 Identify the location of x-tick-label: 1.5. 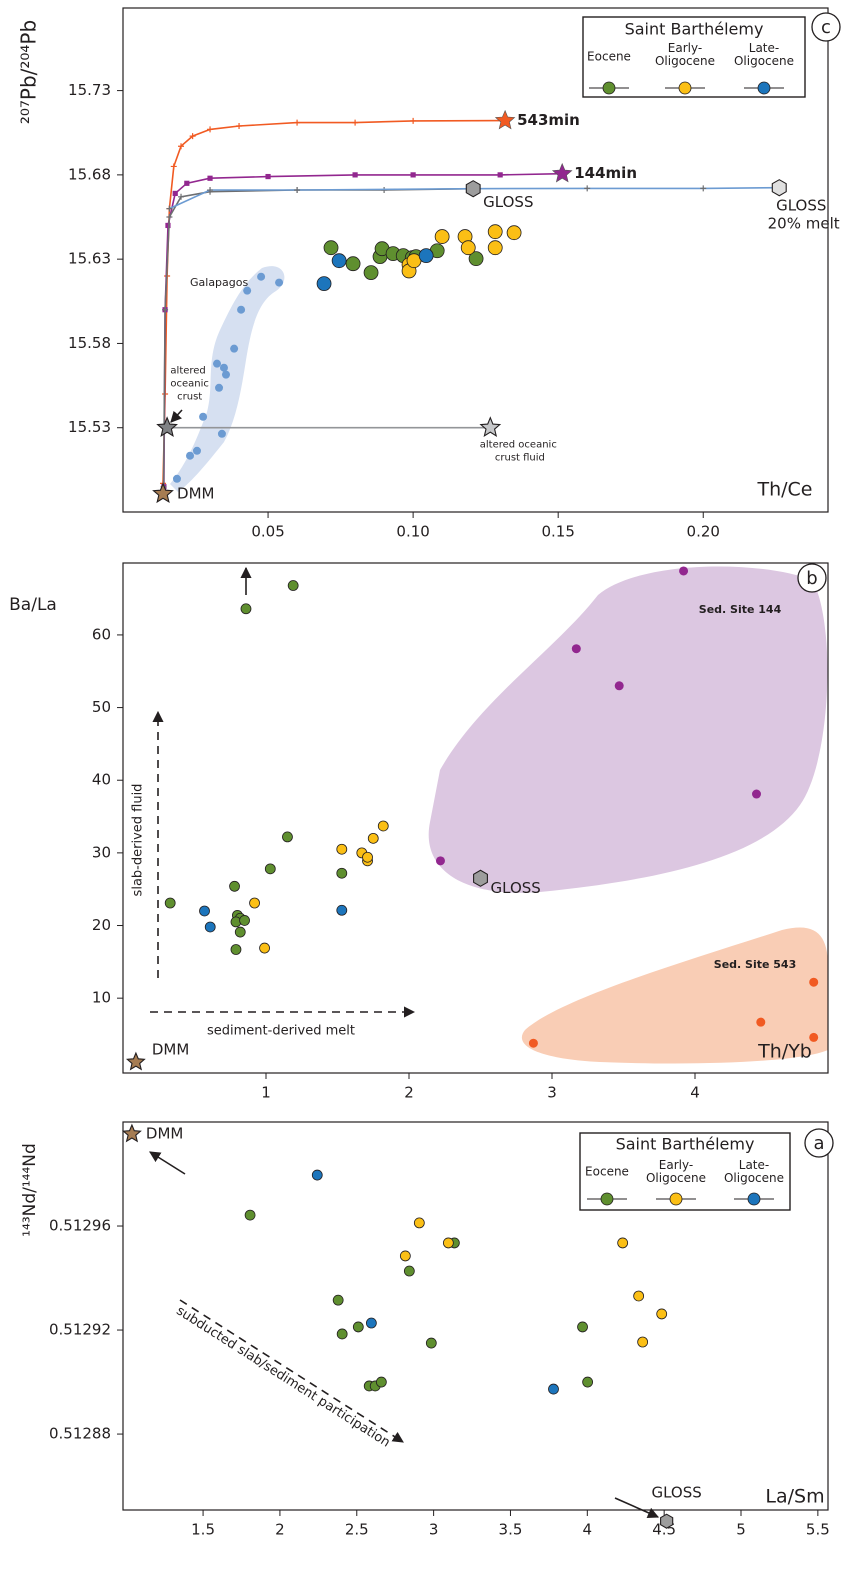
(203, 1530).